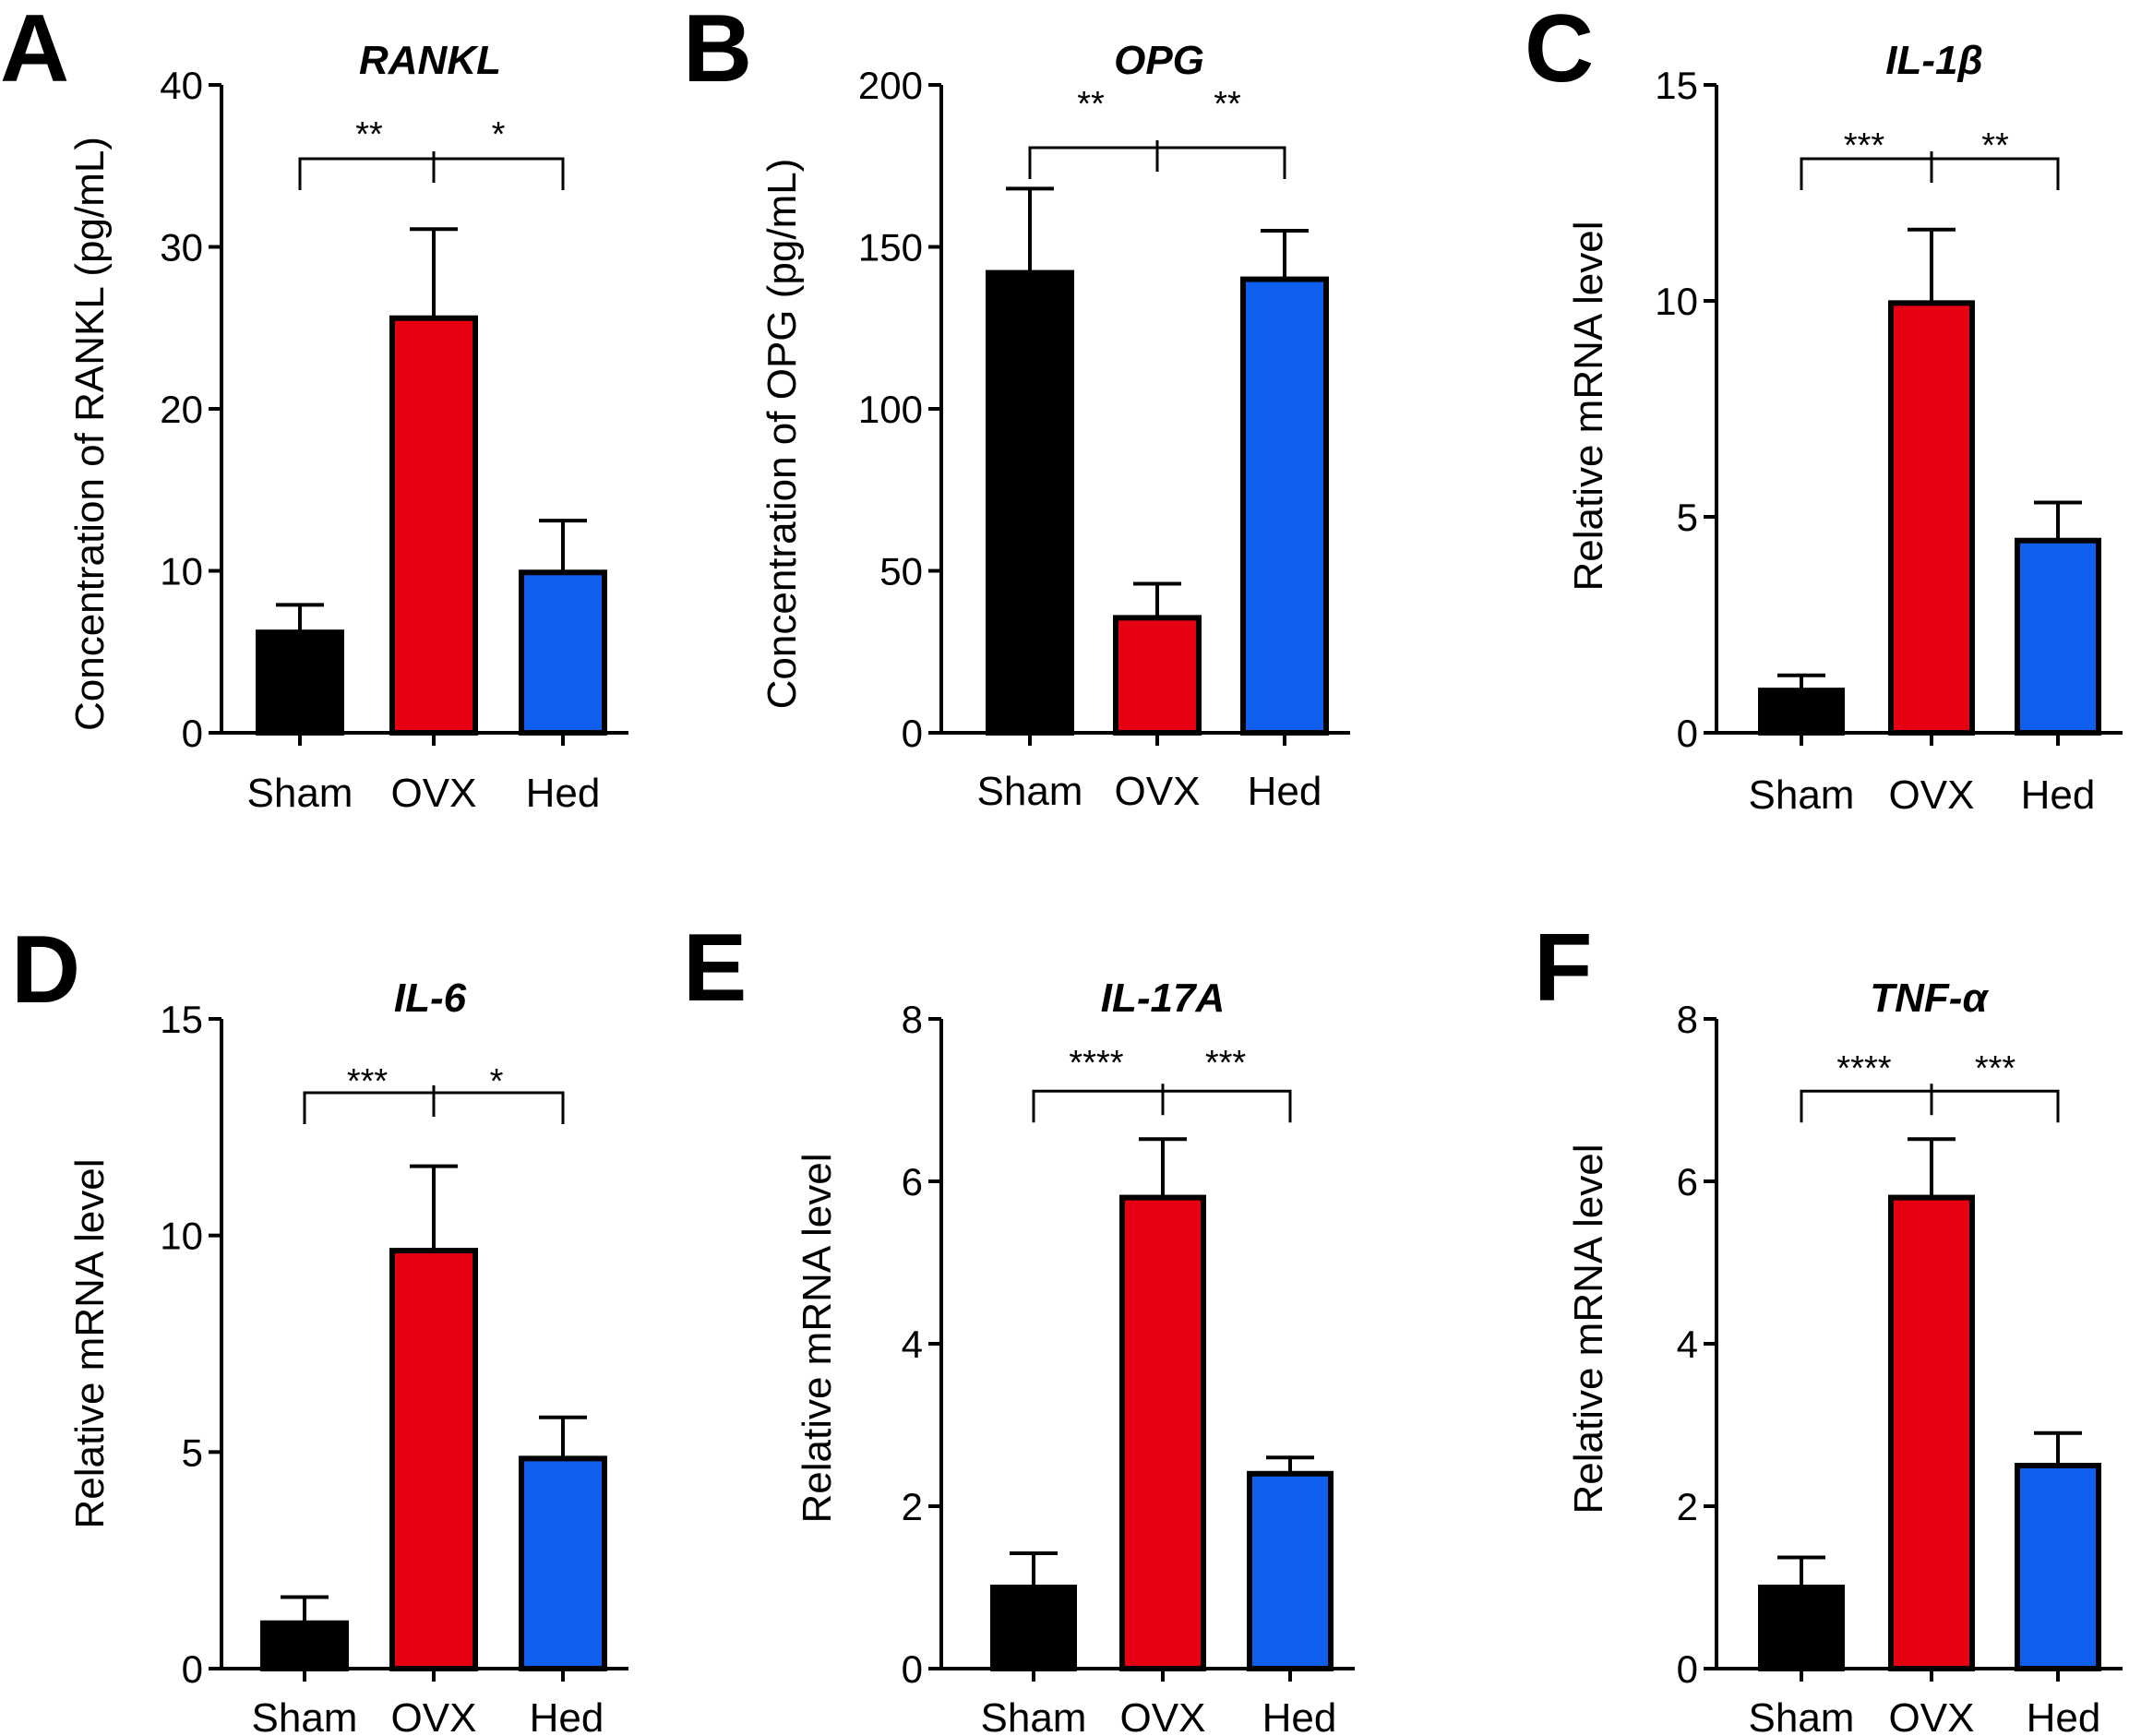 The height and width of the screenshot is (1736, 2153). What do you see at coordinates (34, 51) in the screenshot?
I see `panel-letter: A` at bounding box center [34, 51].